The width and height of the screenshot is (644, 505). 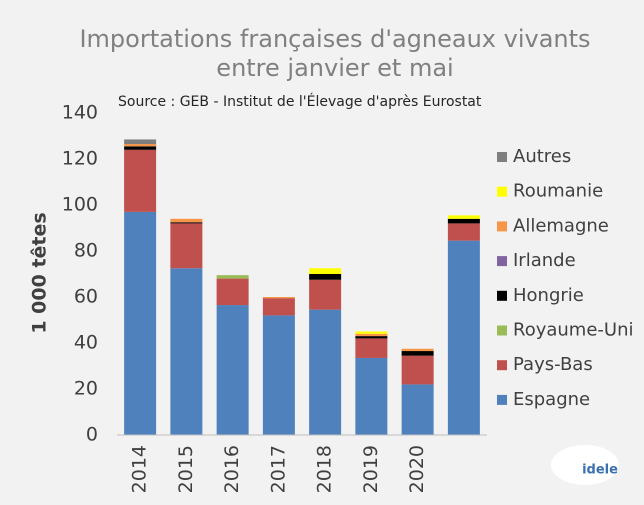 I want to click on x-tick-label: 2015, so click(x=186, y=469).